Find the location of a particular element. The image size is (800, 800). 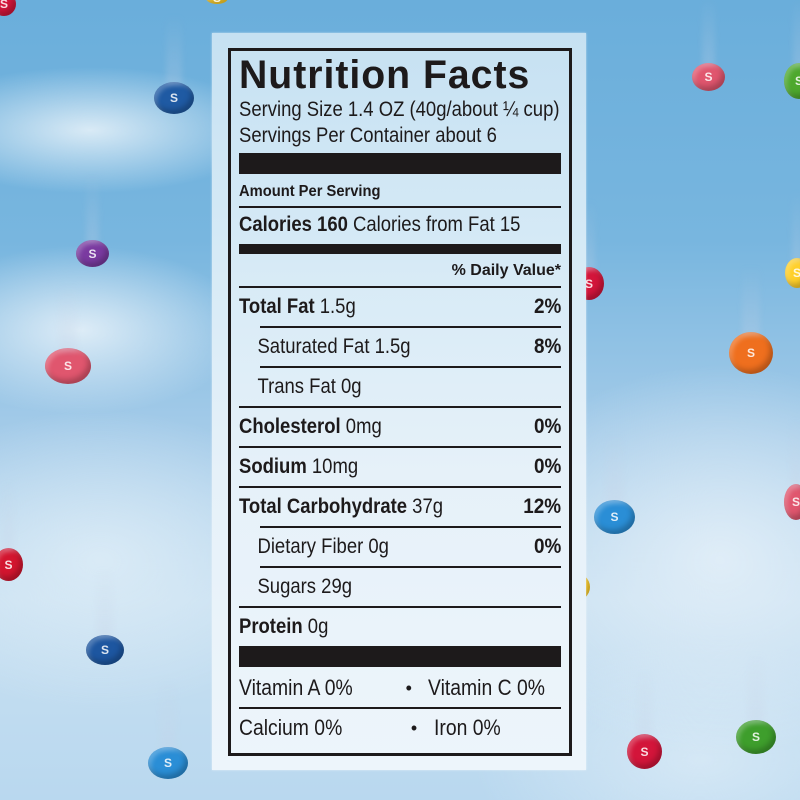

nutrient-row: Saturated Fat 1.5g 8% is located at coordinates (400, 347).